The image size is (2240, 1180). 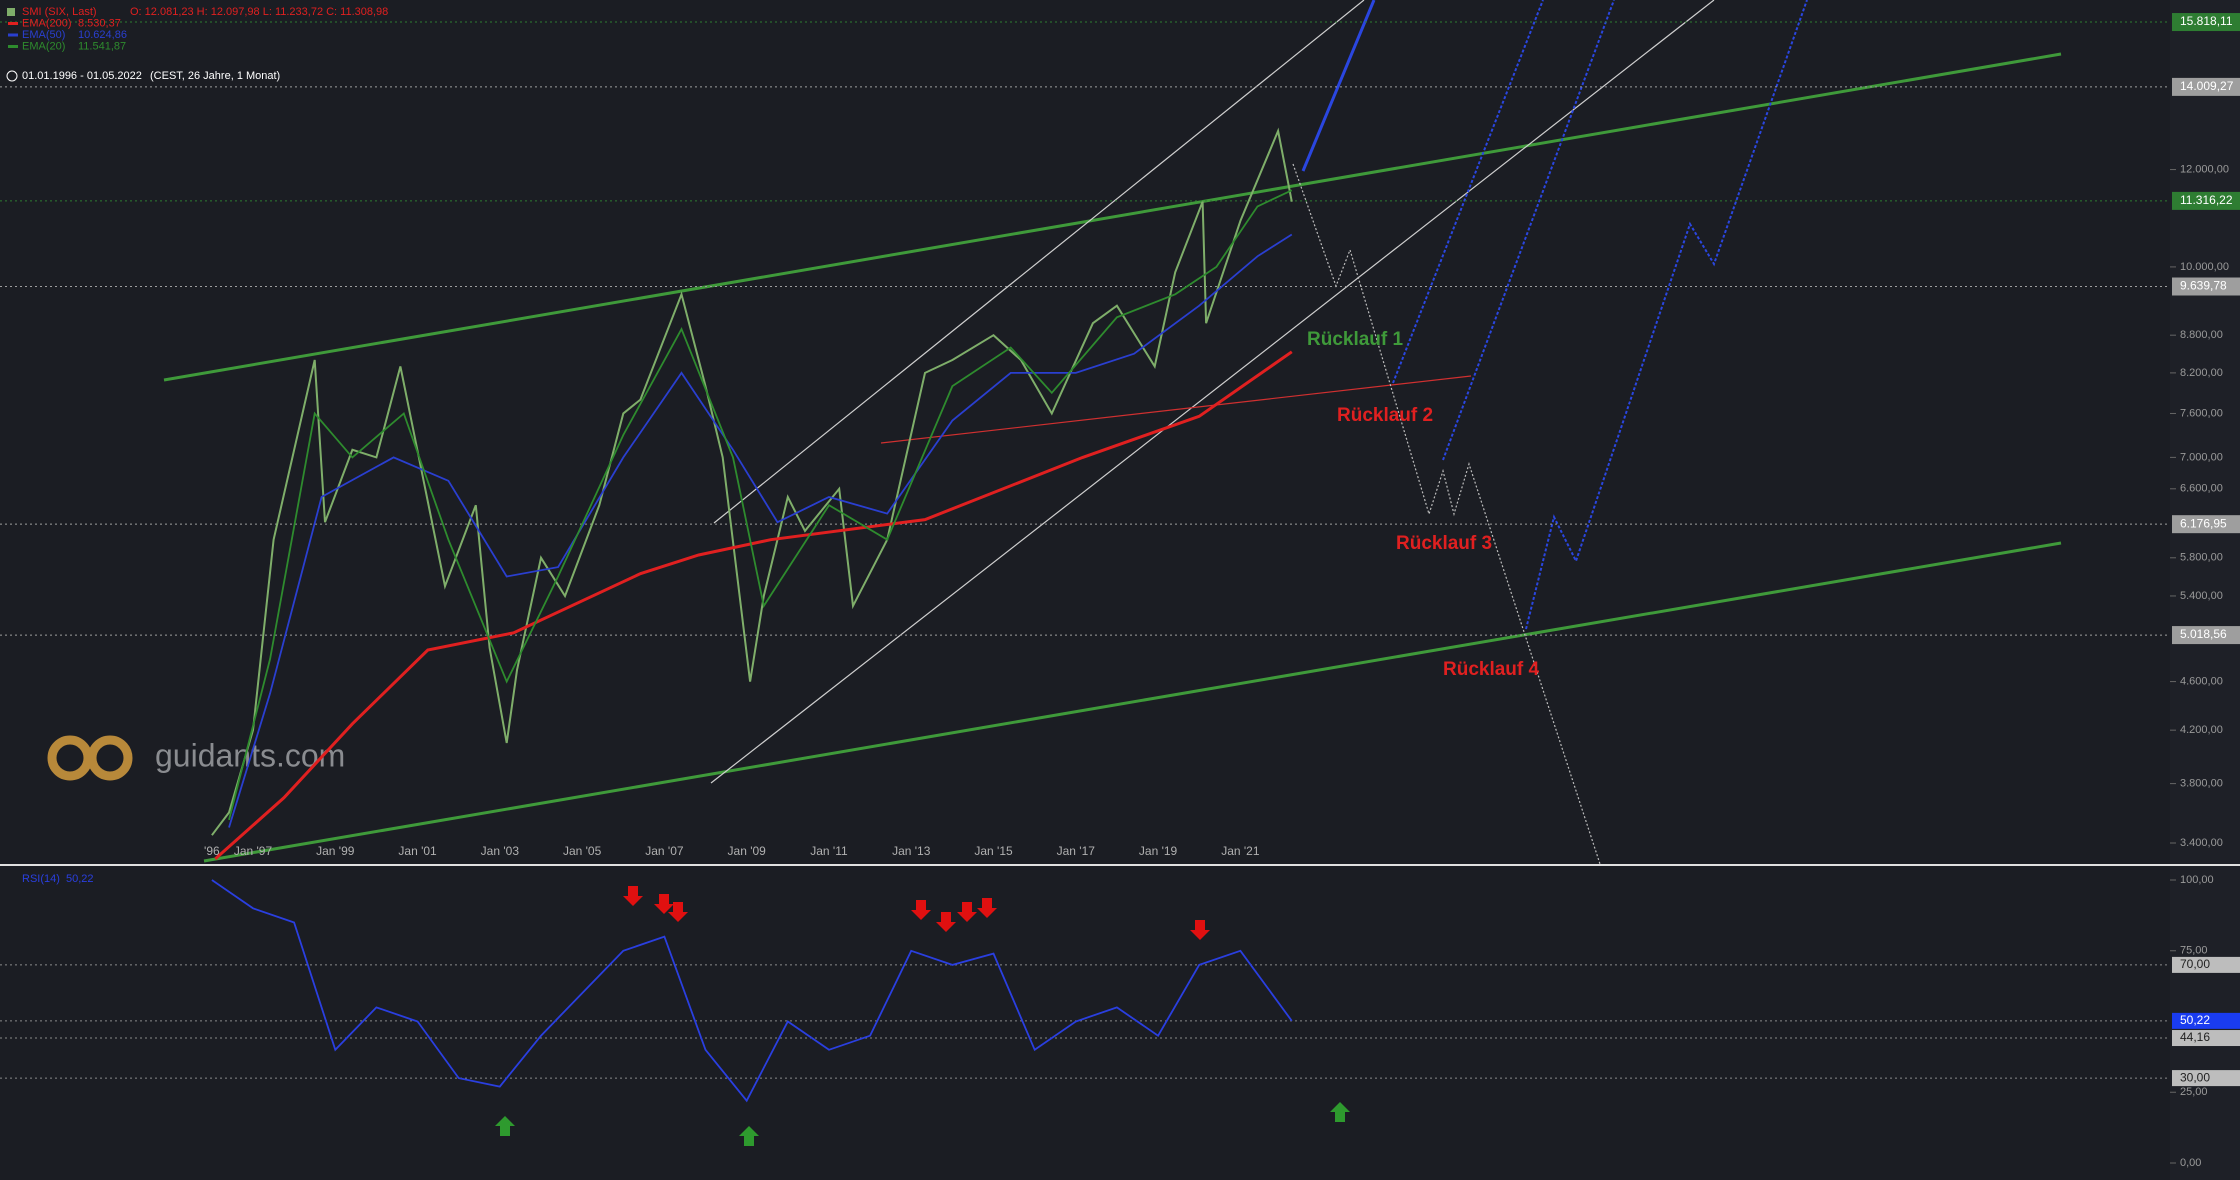 I want to click on rsi-arrows, so click(x=922, y=1016).